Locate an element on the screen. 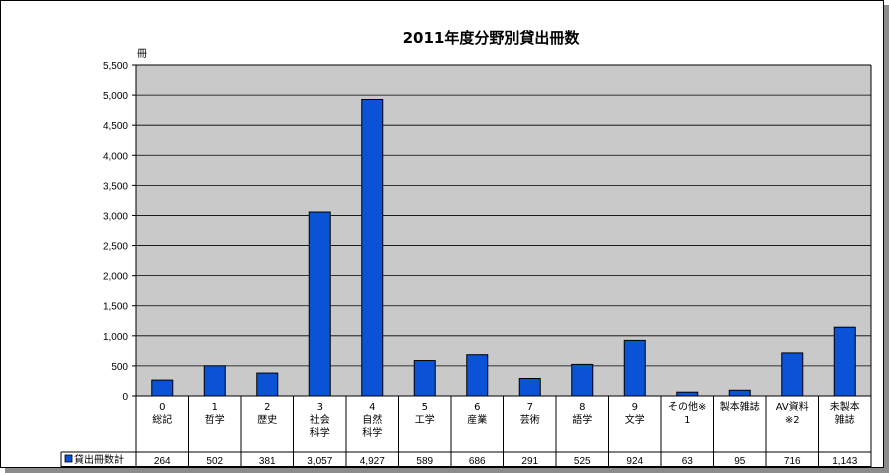 This screenshot has width=889, height=473. data-value-label: 63 is located at coordinates (688, 461).